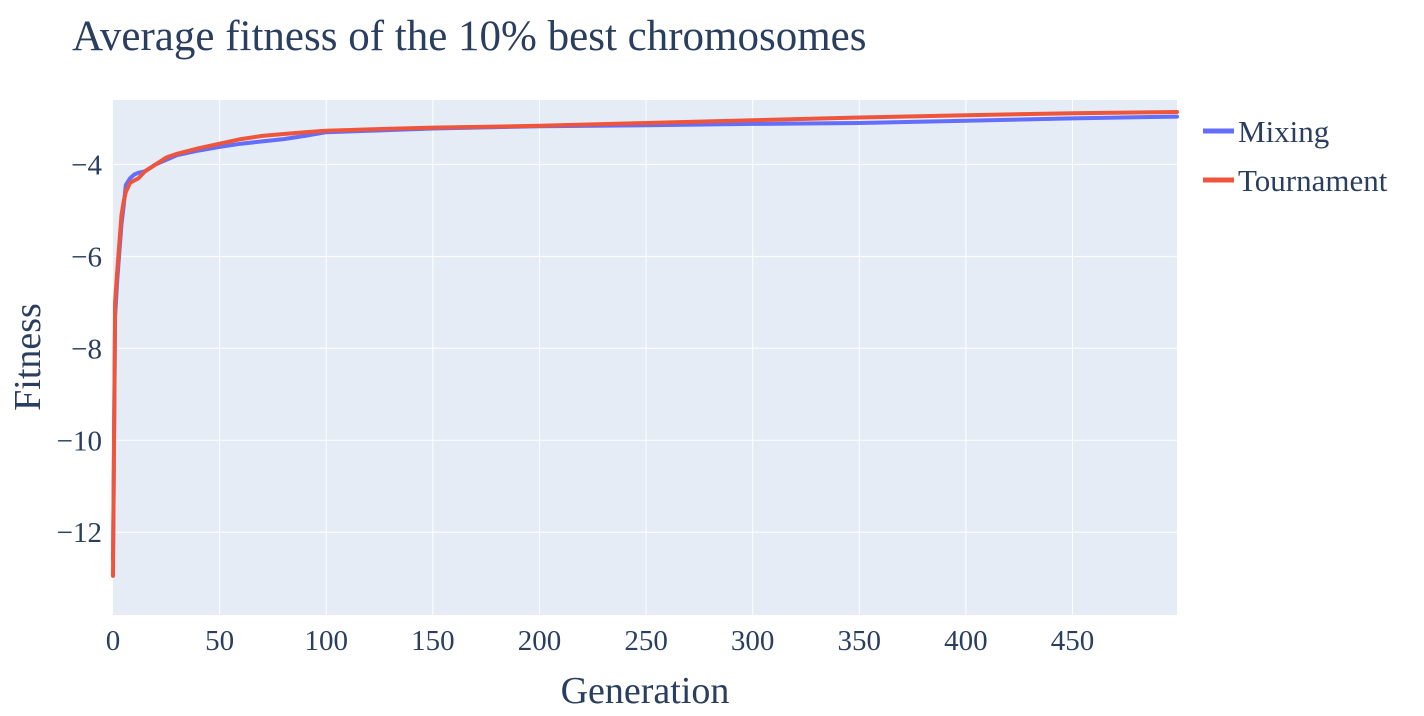  I want to click on x-axis-label: Generation, so click(645, 691).